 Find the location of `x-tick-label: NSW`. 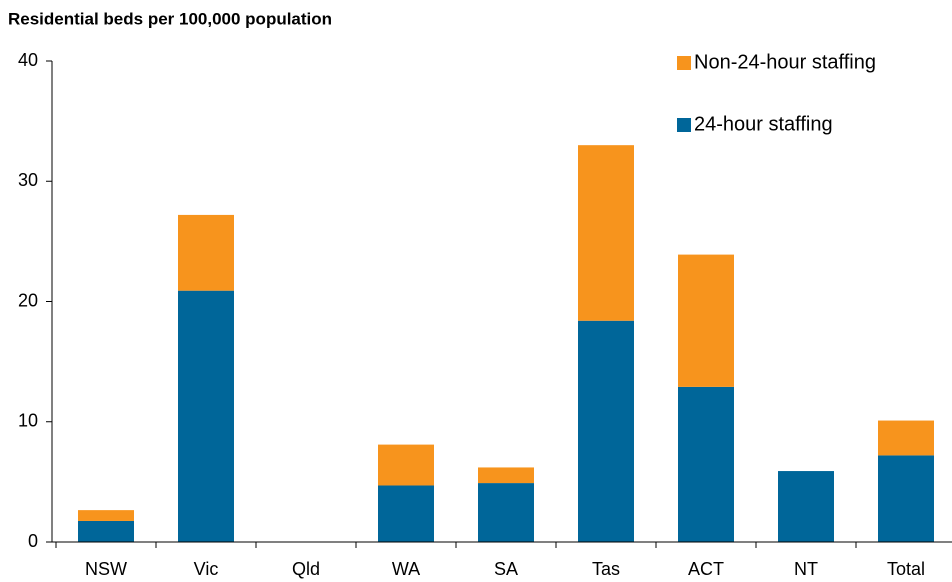

x-tick-label: NSW is located at coordinates (106, 569).